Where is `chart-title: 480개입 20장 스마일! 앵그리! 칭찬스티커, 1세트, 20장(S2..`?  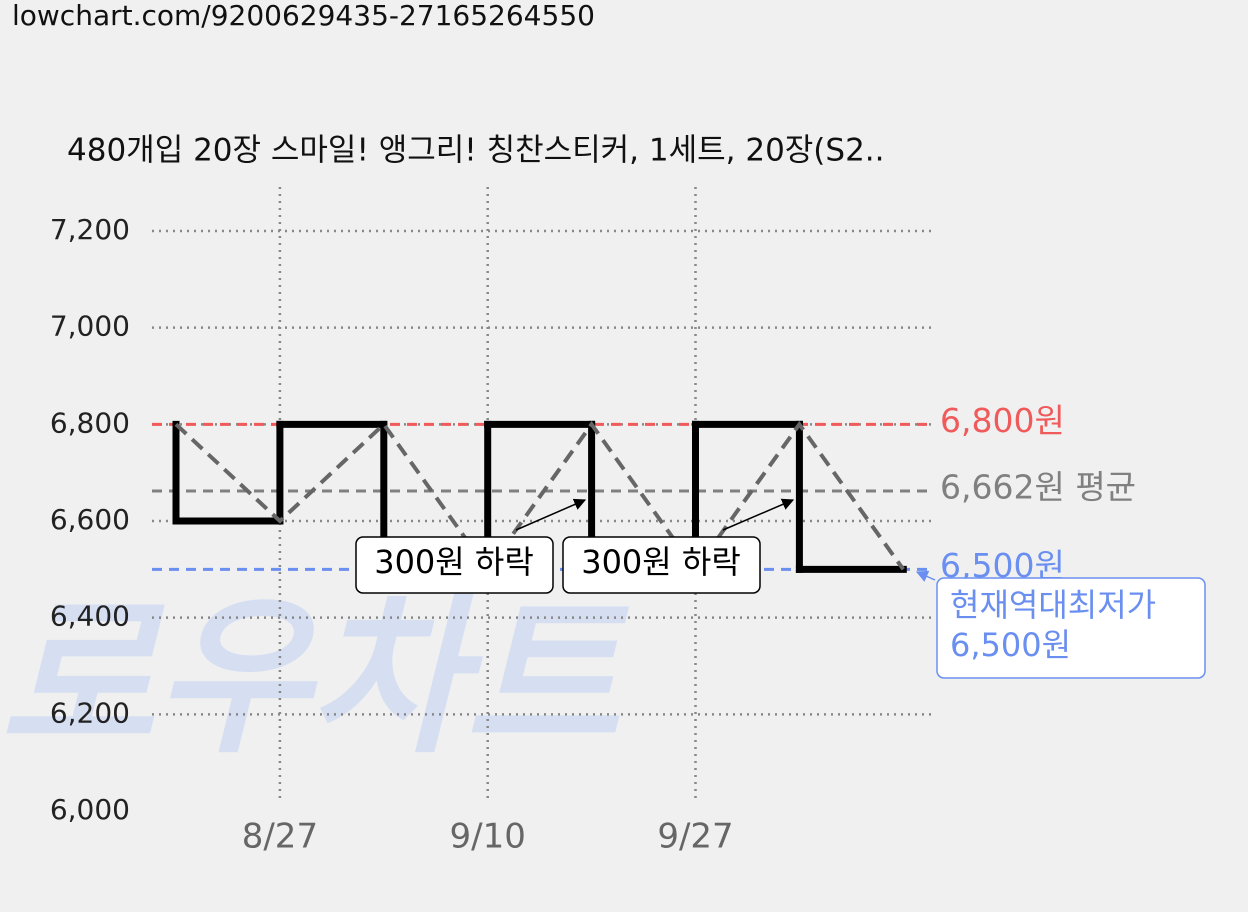 chart-title: 480개입 20장 스마일! 앵그리! 칭찬스티커, 1세트, 20장(S2.. is located at coordinates (476, 151).